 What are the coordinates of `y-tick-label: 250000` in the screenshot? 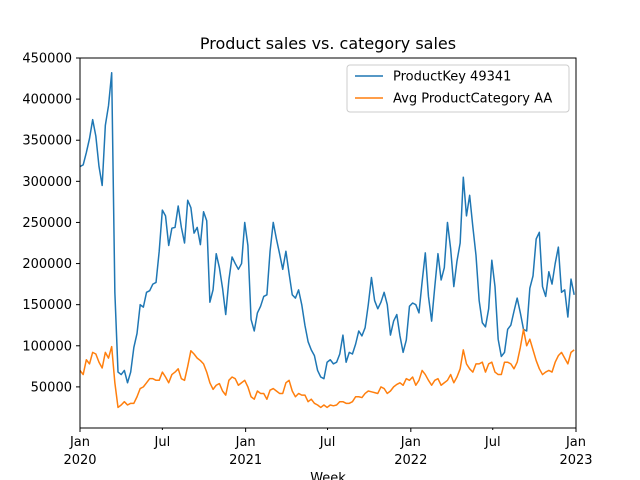 It's located at (47, 223).